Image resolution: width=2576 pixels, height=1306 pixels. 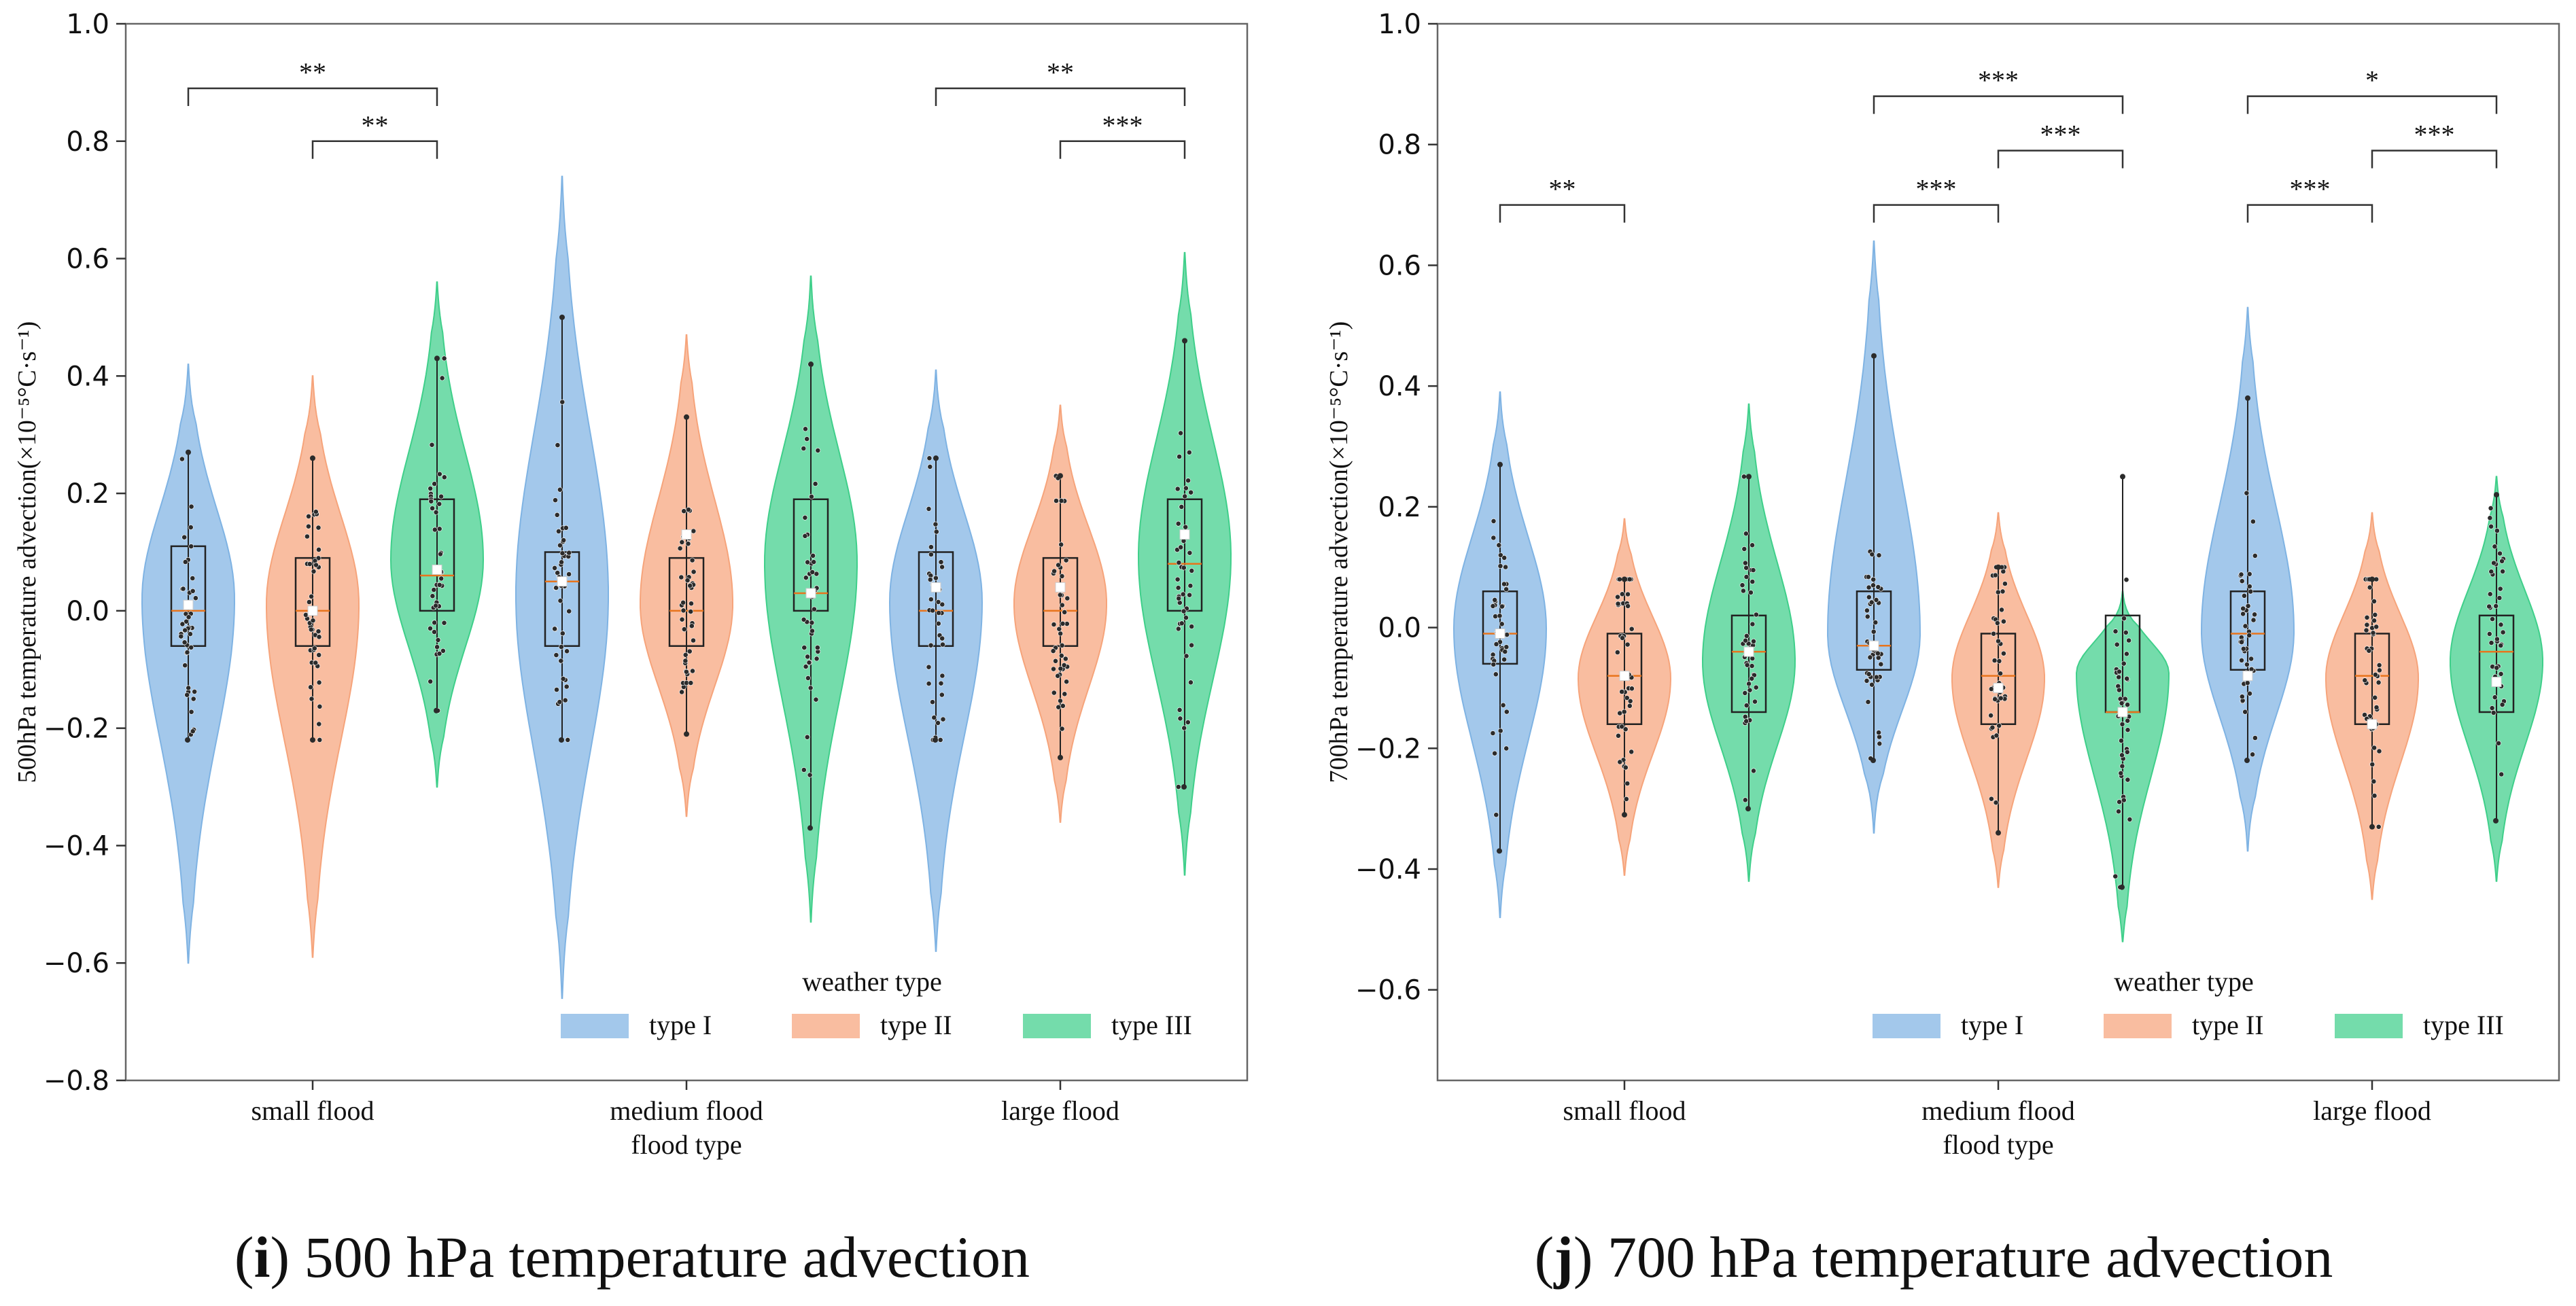 What do you see at coordinates (2310, 189) in the screenshot?
I see `significance-label: ***` at bounding box center [2310, 189].